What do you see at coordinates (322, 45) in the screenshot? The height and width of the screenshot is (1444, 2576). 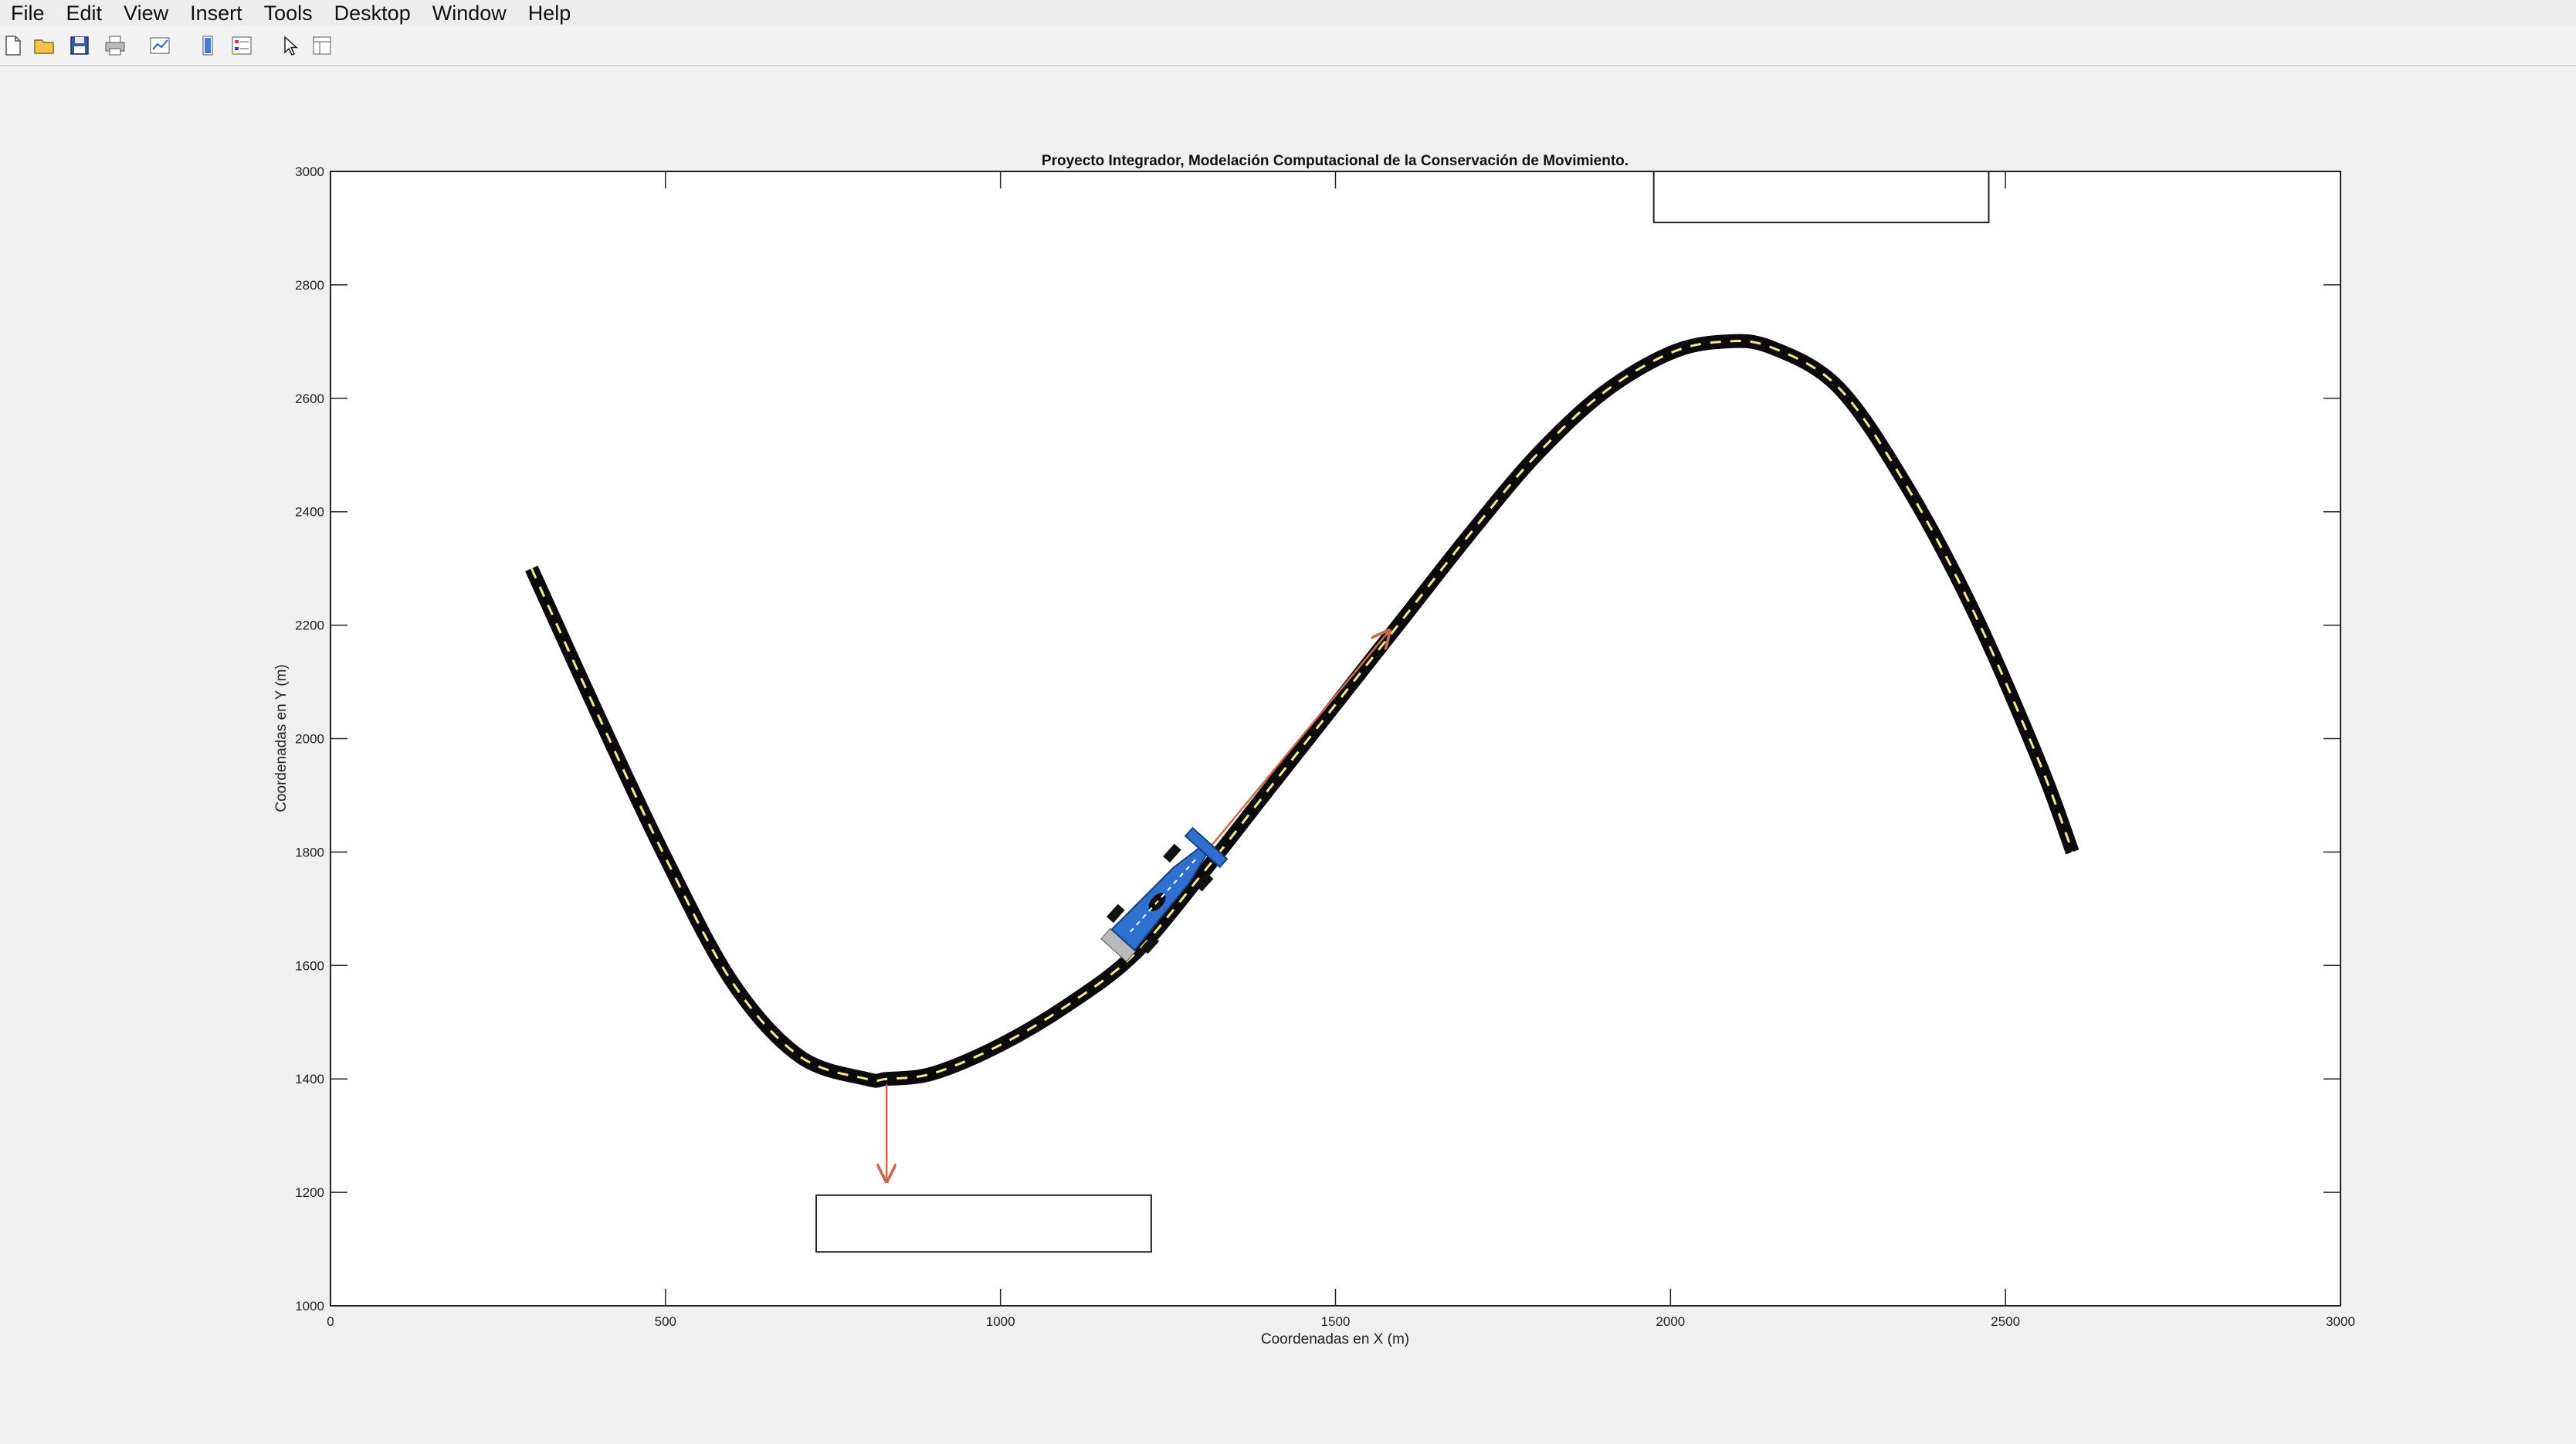 I see `property-inspector-icon` at bounding box center [322, 45].